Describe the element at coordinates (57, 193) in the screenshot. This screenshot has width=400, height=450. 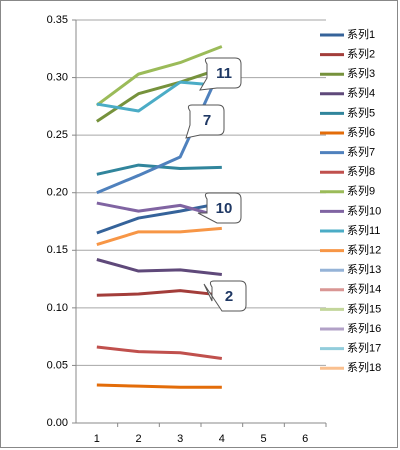
I see `y-tick-label: 0.20` at that location.